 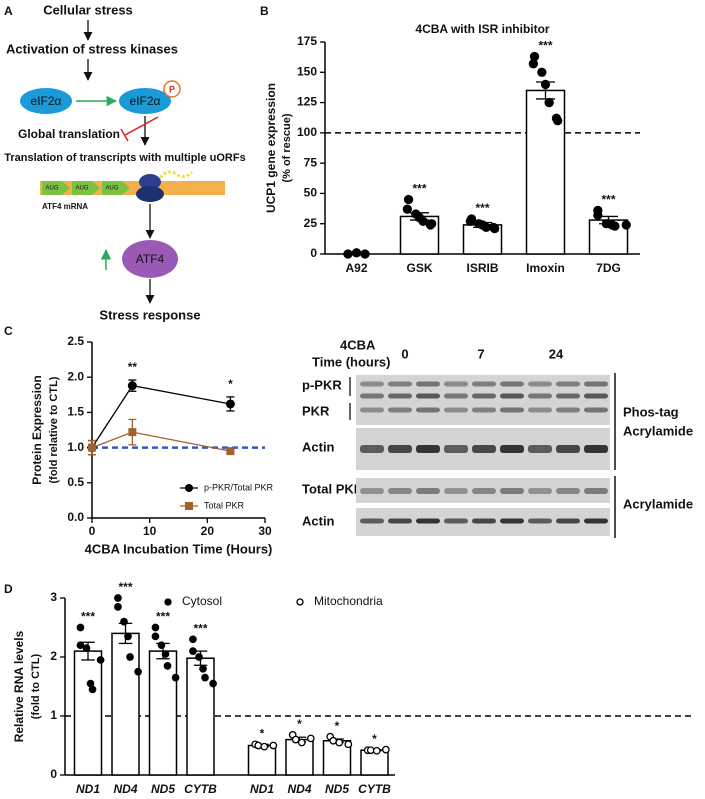 What do you see at coordinates (337, 789) in the screenshot?
I see `x-tick-label: ND5` at bounding box center [337, 789].